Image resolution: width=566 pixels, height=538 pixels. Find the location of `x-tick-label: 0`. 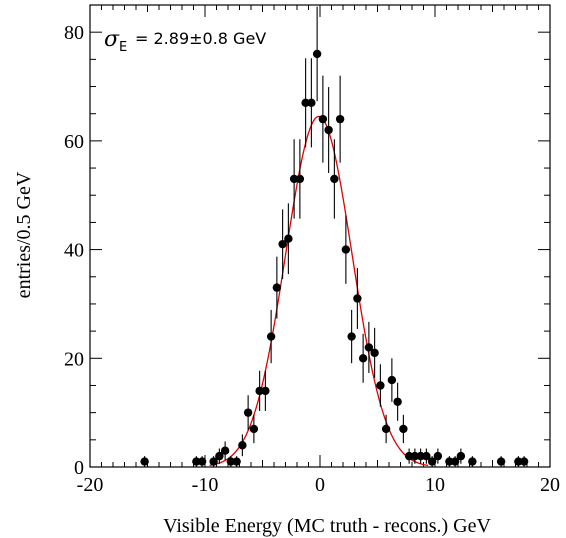

x-tick-label: 0 is located at coordinates (320, 485).